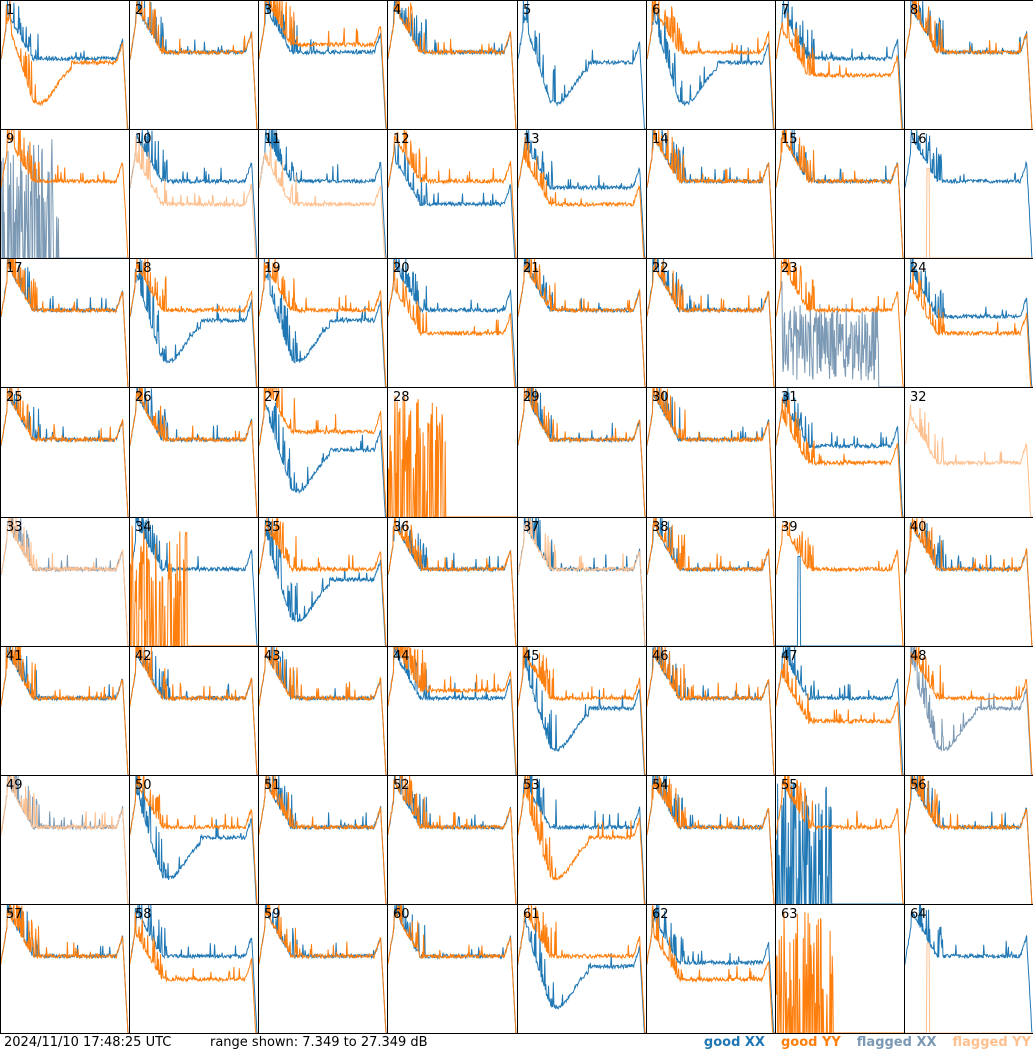 The width and height of the screenshot is (1033, 1053). What do you see at coordinates (143, 139) in the screenshot?
I see `panel-number: 10` at bounding box center [143, 139].